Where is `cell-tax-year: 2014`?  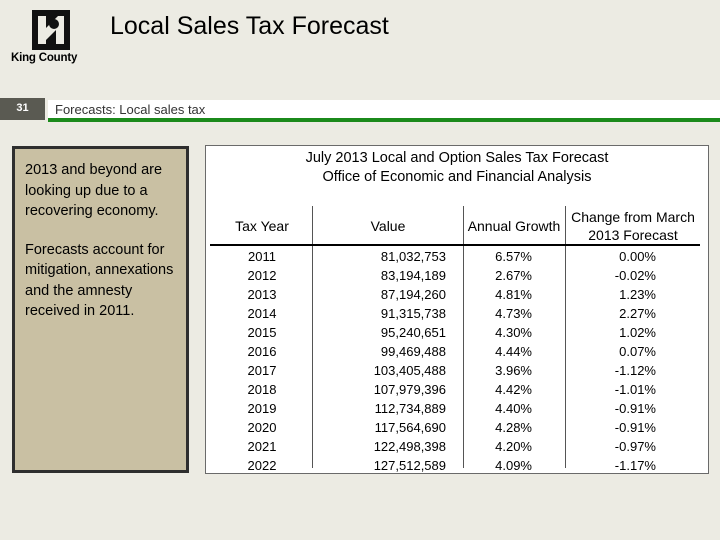
cell-tax-year: 2014 is located at coordinates (262, 313).